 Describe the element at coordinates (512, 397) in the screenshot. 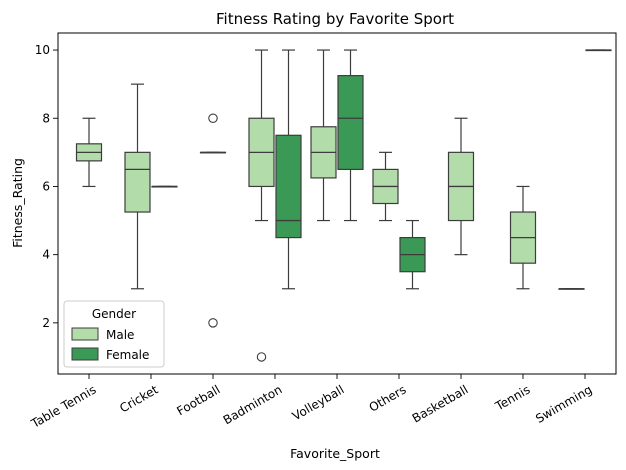

I see `x-tick-label: Tennis` at that location.